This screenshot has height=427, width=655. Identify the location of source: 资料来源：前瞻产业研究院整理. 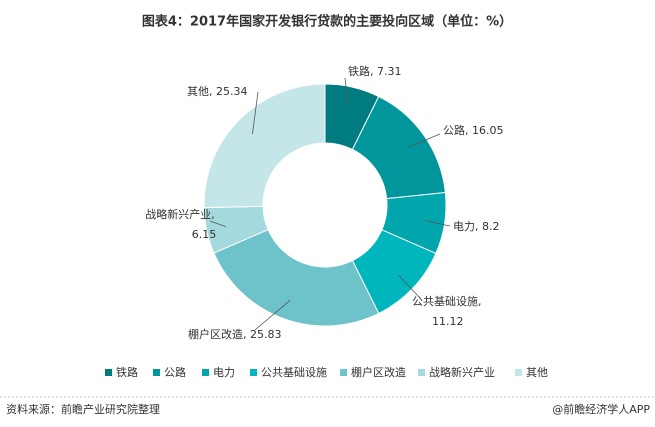
(83, 409).